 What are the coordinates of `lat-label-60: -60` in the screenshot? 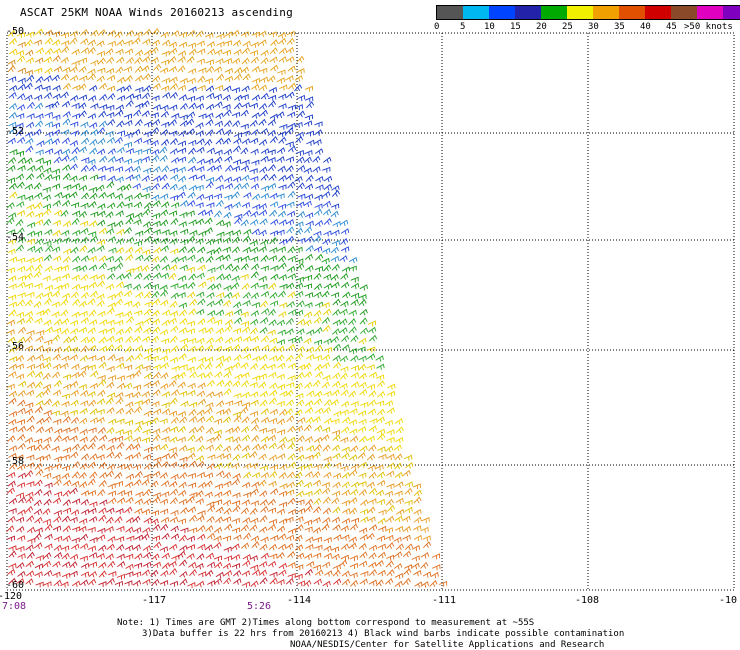 It's located at (15, 585).